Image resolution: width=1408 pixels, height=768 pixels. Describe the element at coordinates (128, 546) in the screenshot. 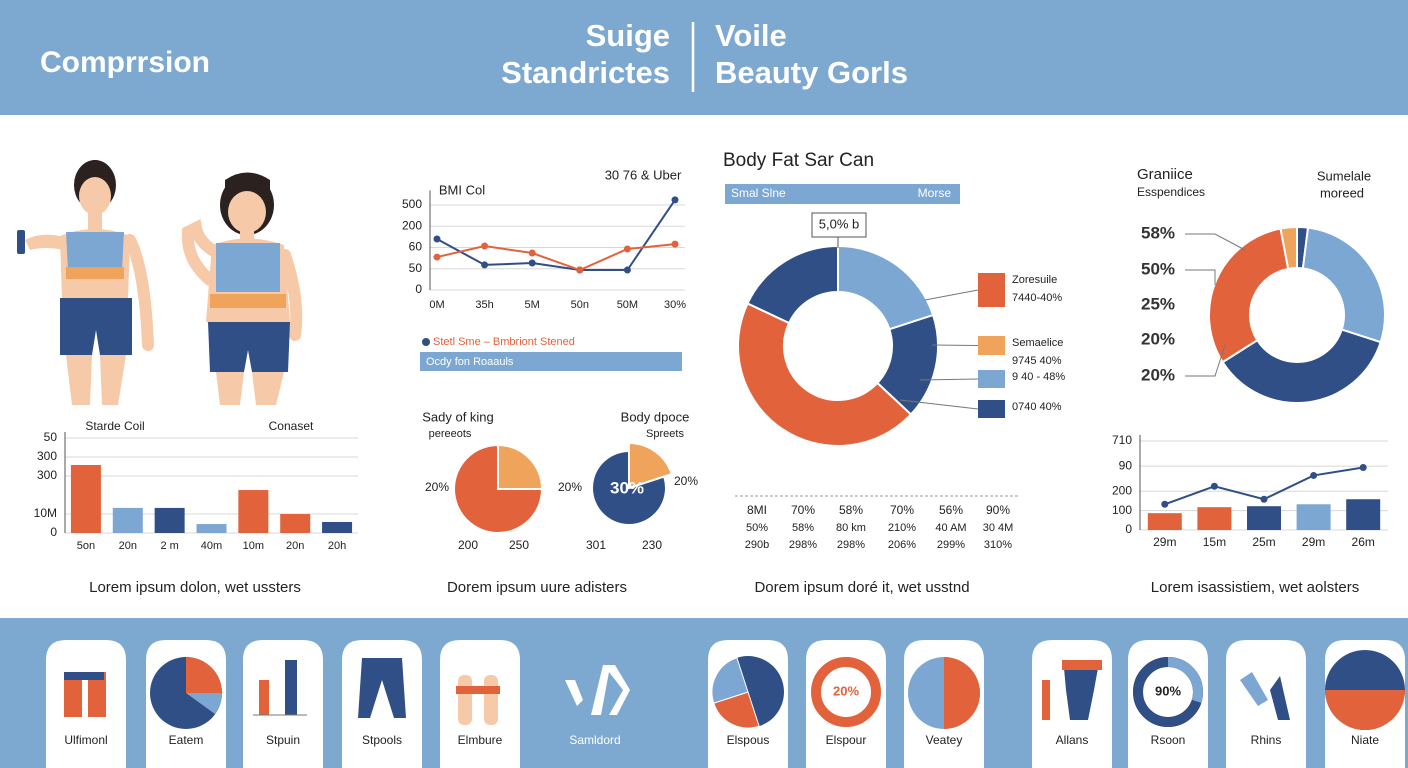

I see `x-tick-label: 20n` at that location.